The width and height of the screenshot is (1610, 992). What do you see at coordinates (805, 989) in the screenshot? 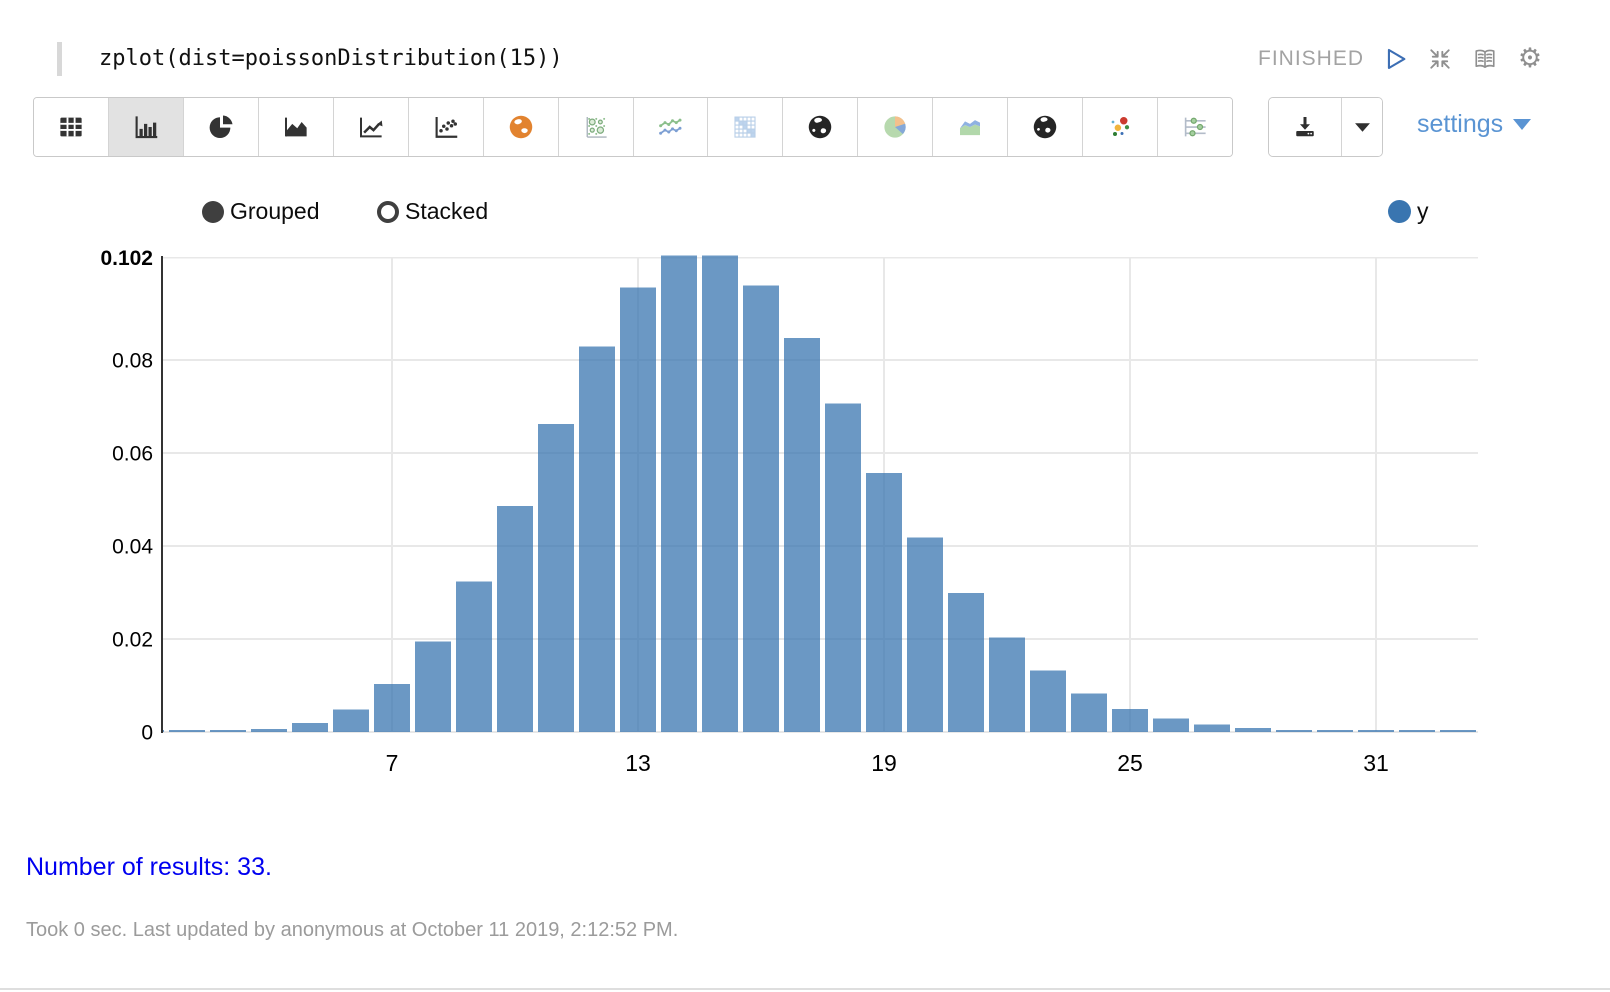
I see `paragraph-divider` at bounding box center [805, 989].